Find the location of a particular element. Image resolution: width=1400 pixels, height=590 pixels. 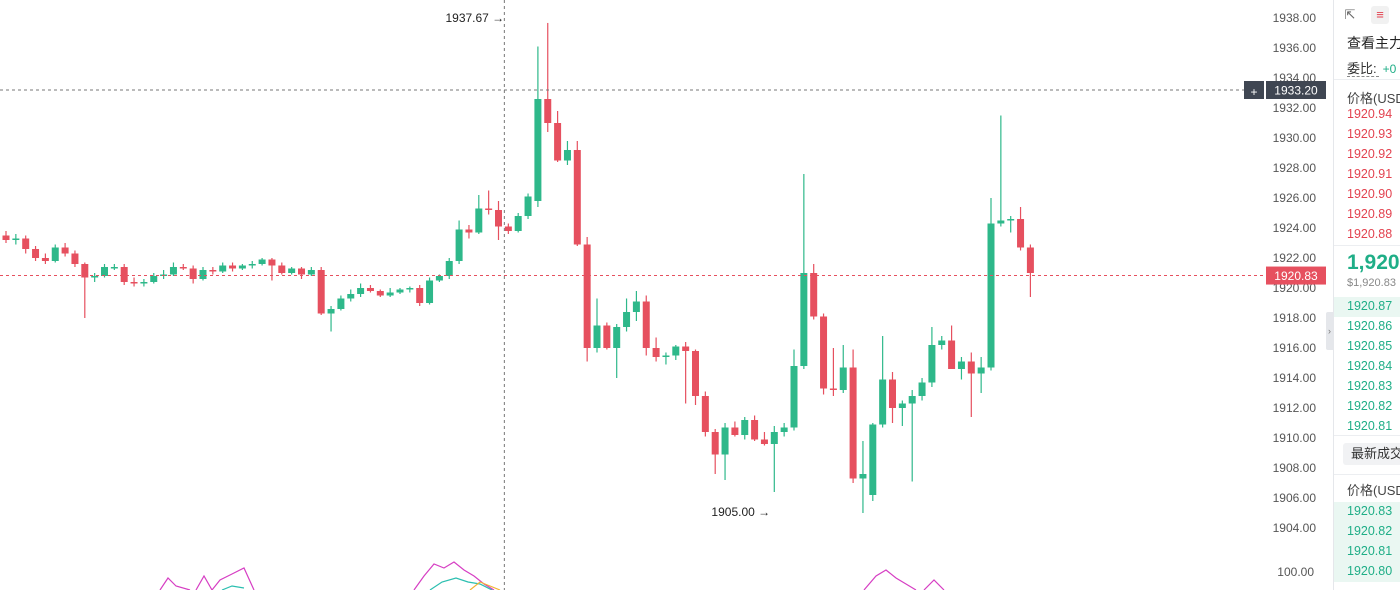

ask-row: 1920.90 is located at coordinates (1367, 195).